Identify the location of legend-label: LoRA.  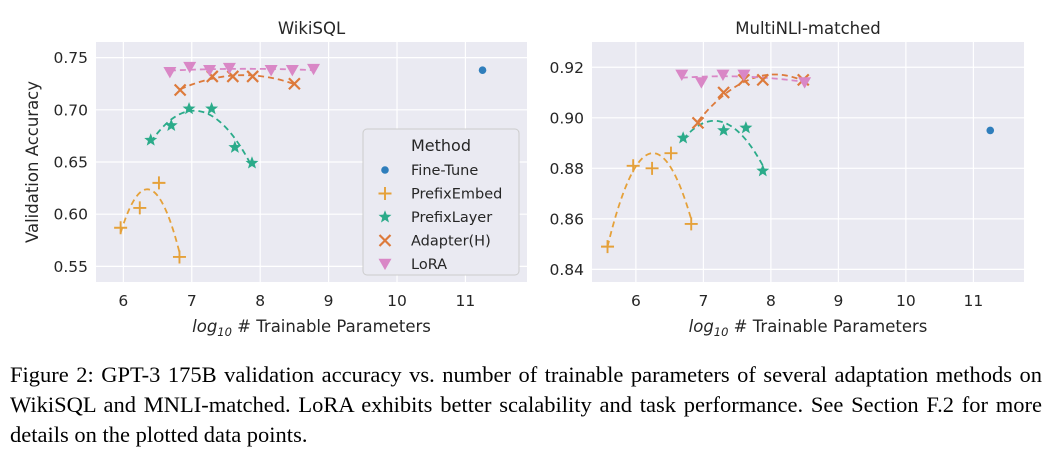
(429, 265).